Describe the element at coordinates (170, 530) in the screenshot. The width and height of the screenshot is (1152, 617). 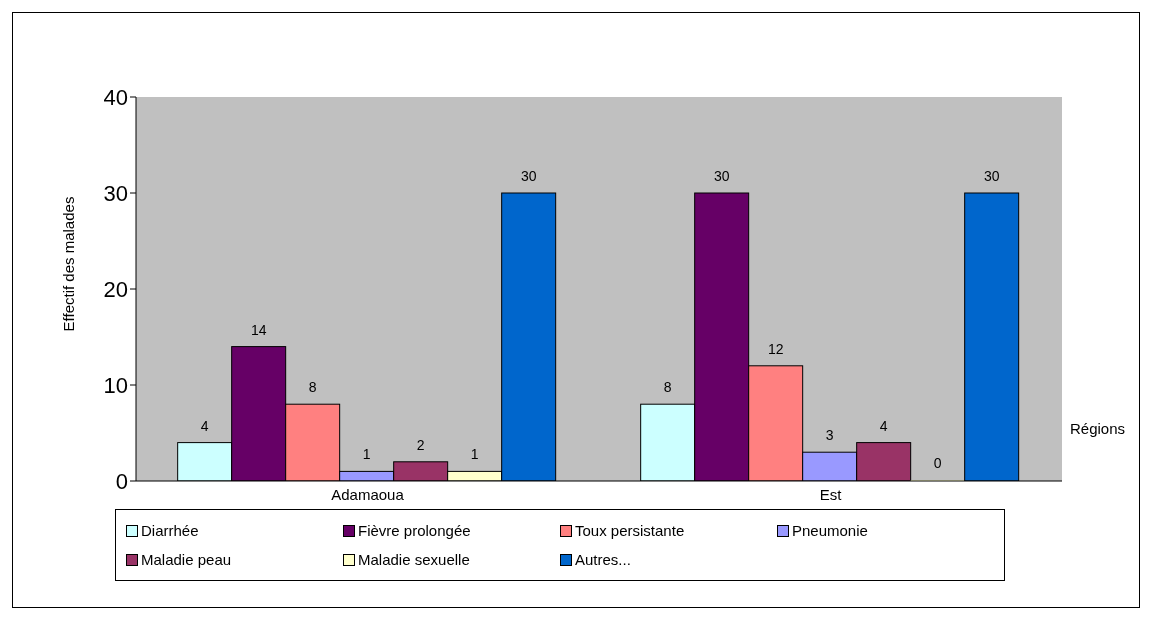
I see `legend-label: Diarrhée` at that location.